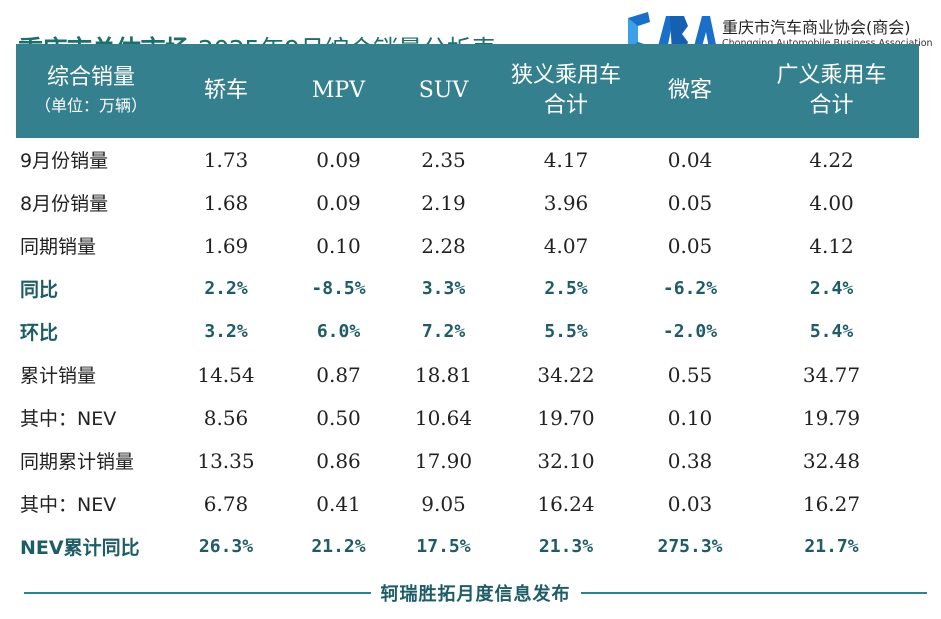  What do you see at coordinates (39, 290) in the screenshot?
I see `row-label: 同比` at bounding box center [39, 290].